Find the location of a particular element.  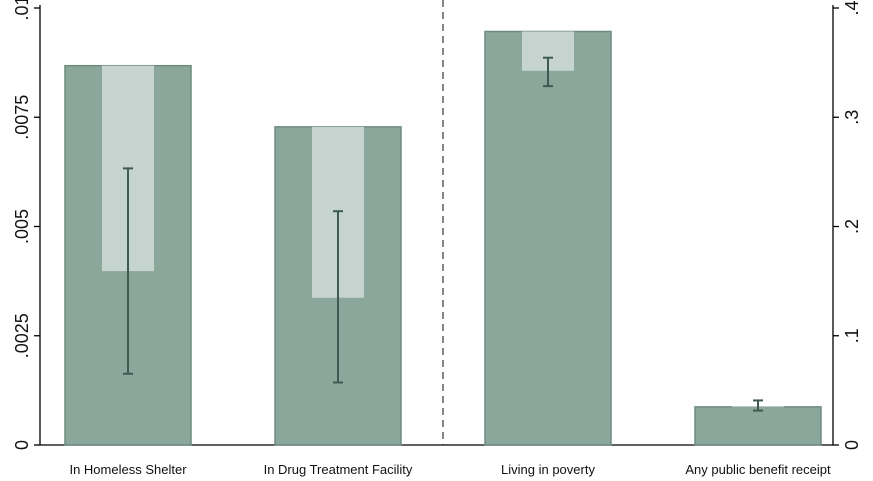

left-axis-tick-label: .01 is located at coordinates (22, 10).